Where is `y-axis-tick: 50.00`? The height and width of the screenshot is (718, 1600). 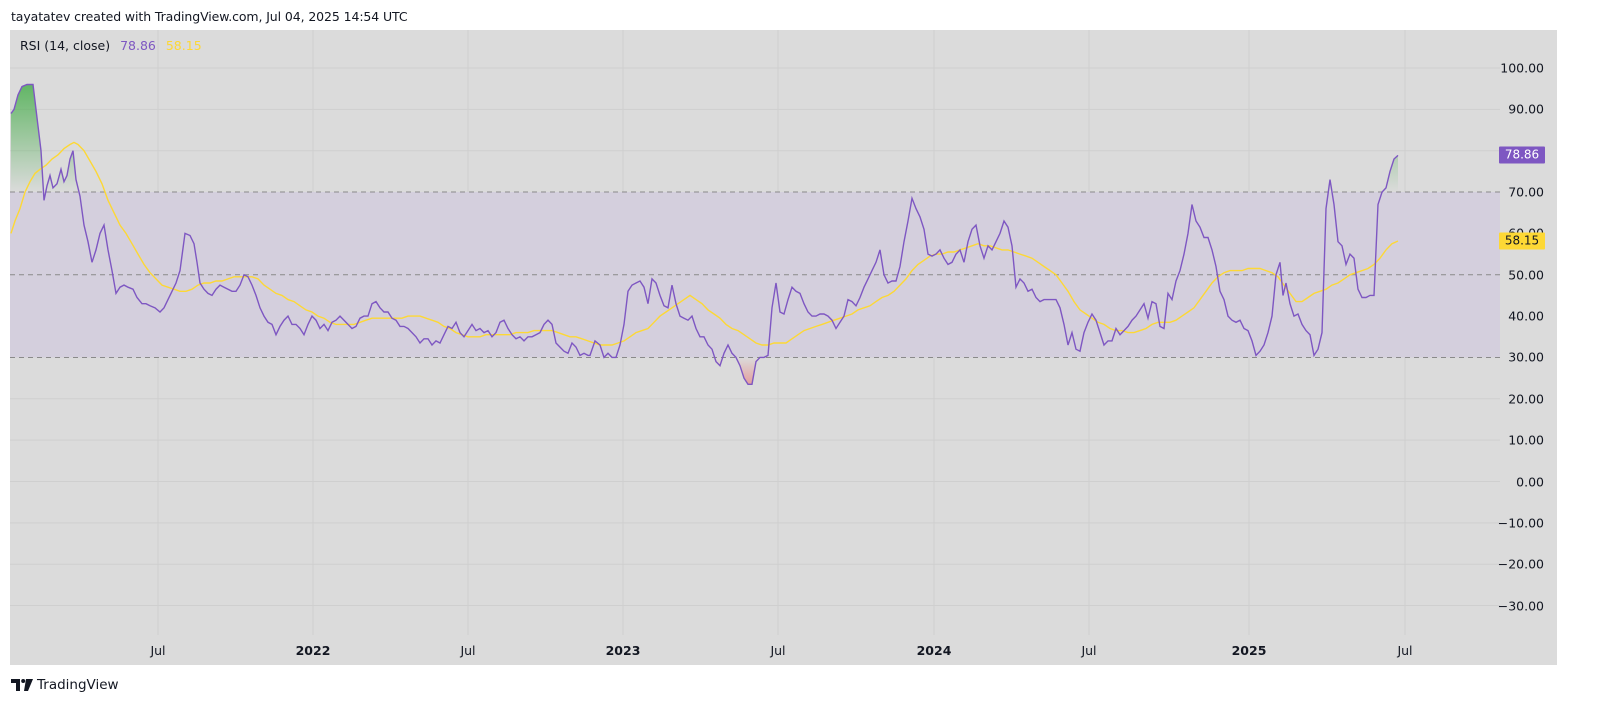 y-axis-tick: 50.00 is located at coordinates (1526, 275).